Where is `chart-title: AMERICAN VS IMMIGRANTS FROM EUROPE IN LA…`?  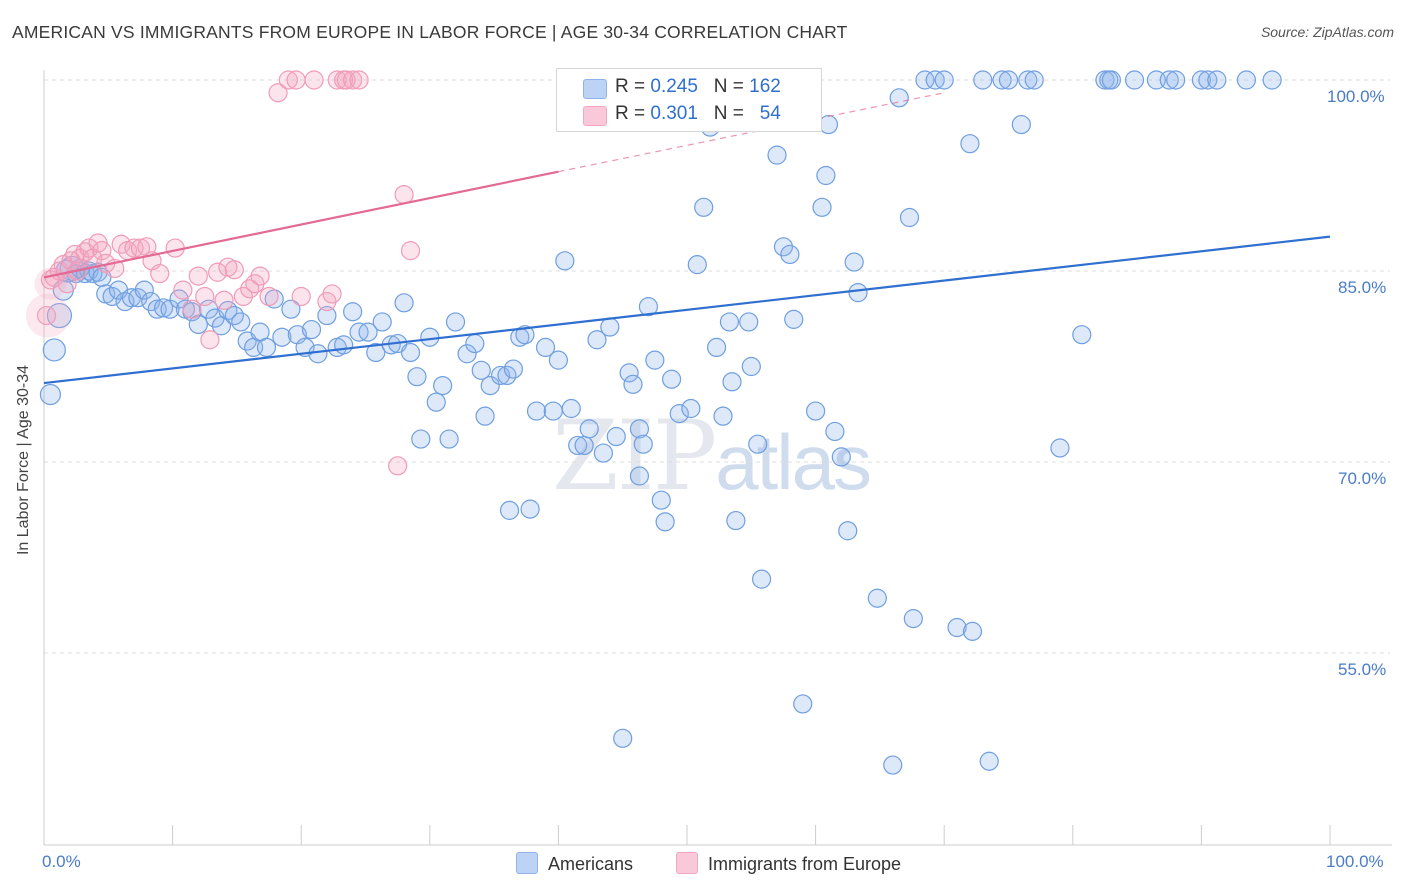 chart-title: AMERICAN VS IMMIGRANTS FROM EUROPE IN LA… is located at coordinates (430, 32).